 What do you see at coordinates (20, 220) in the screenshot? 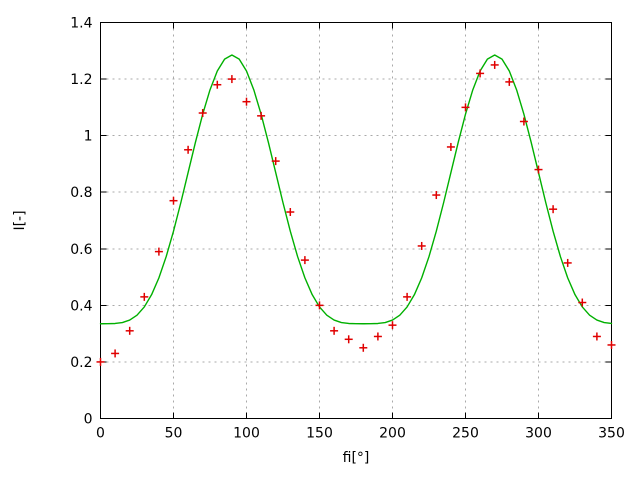
I see `y-axis-label: I[-]` at bounding box center [20, 220].